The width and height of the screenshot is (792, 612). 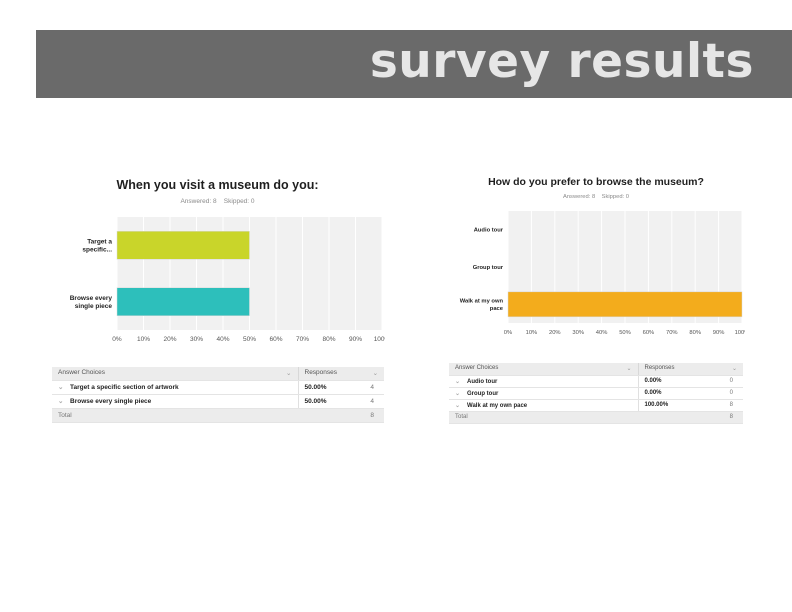 I want to click on table-row: ⌄ Group tour 0.00% 0, so click(x=596, y=393).